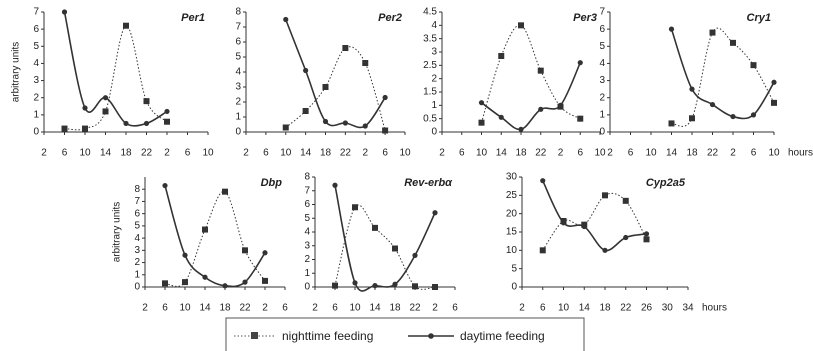 Image resolution: width=813 pixels, height=351 pixels. What do you see at coordinates (16, 72) in the screenshot?
I see `y-axis-label: arbitrary units` at bounding box center [16, 72].